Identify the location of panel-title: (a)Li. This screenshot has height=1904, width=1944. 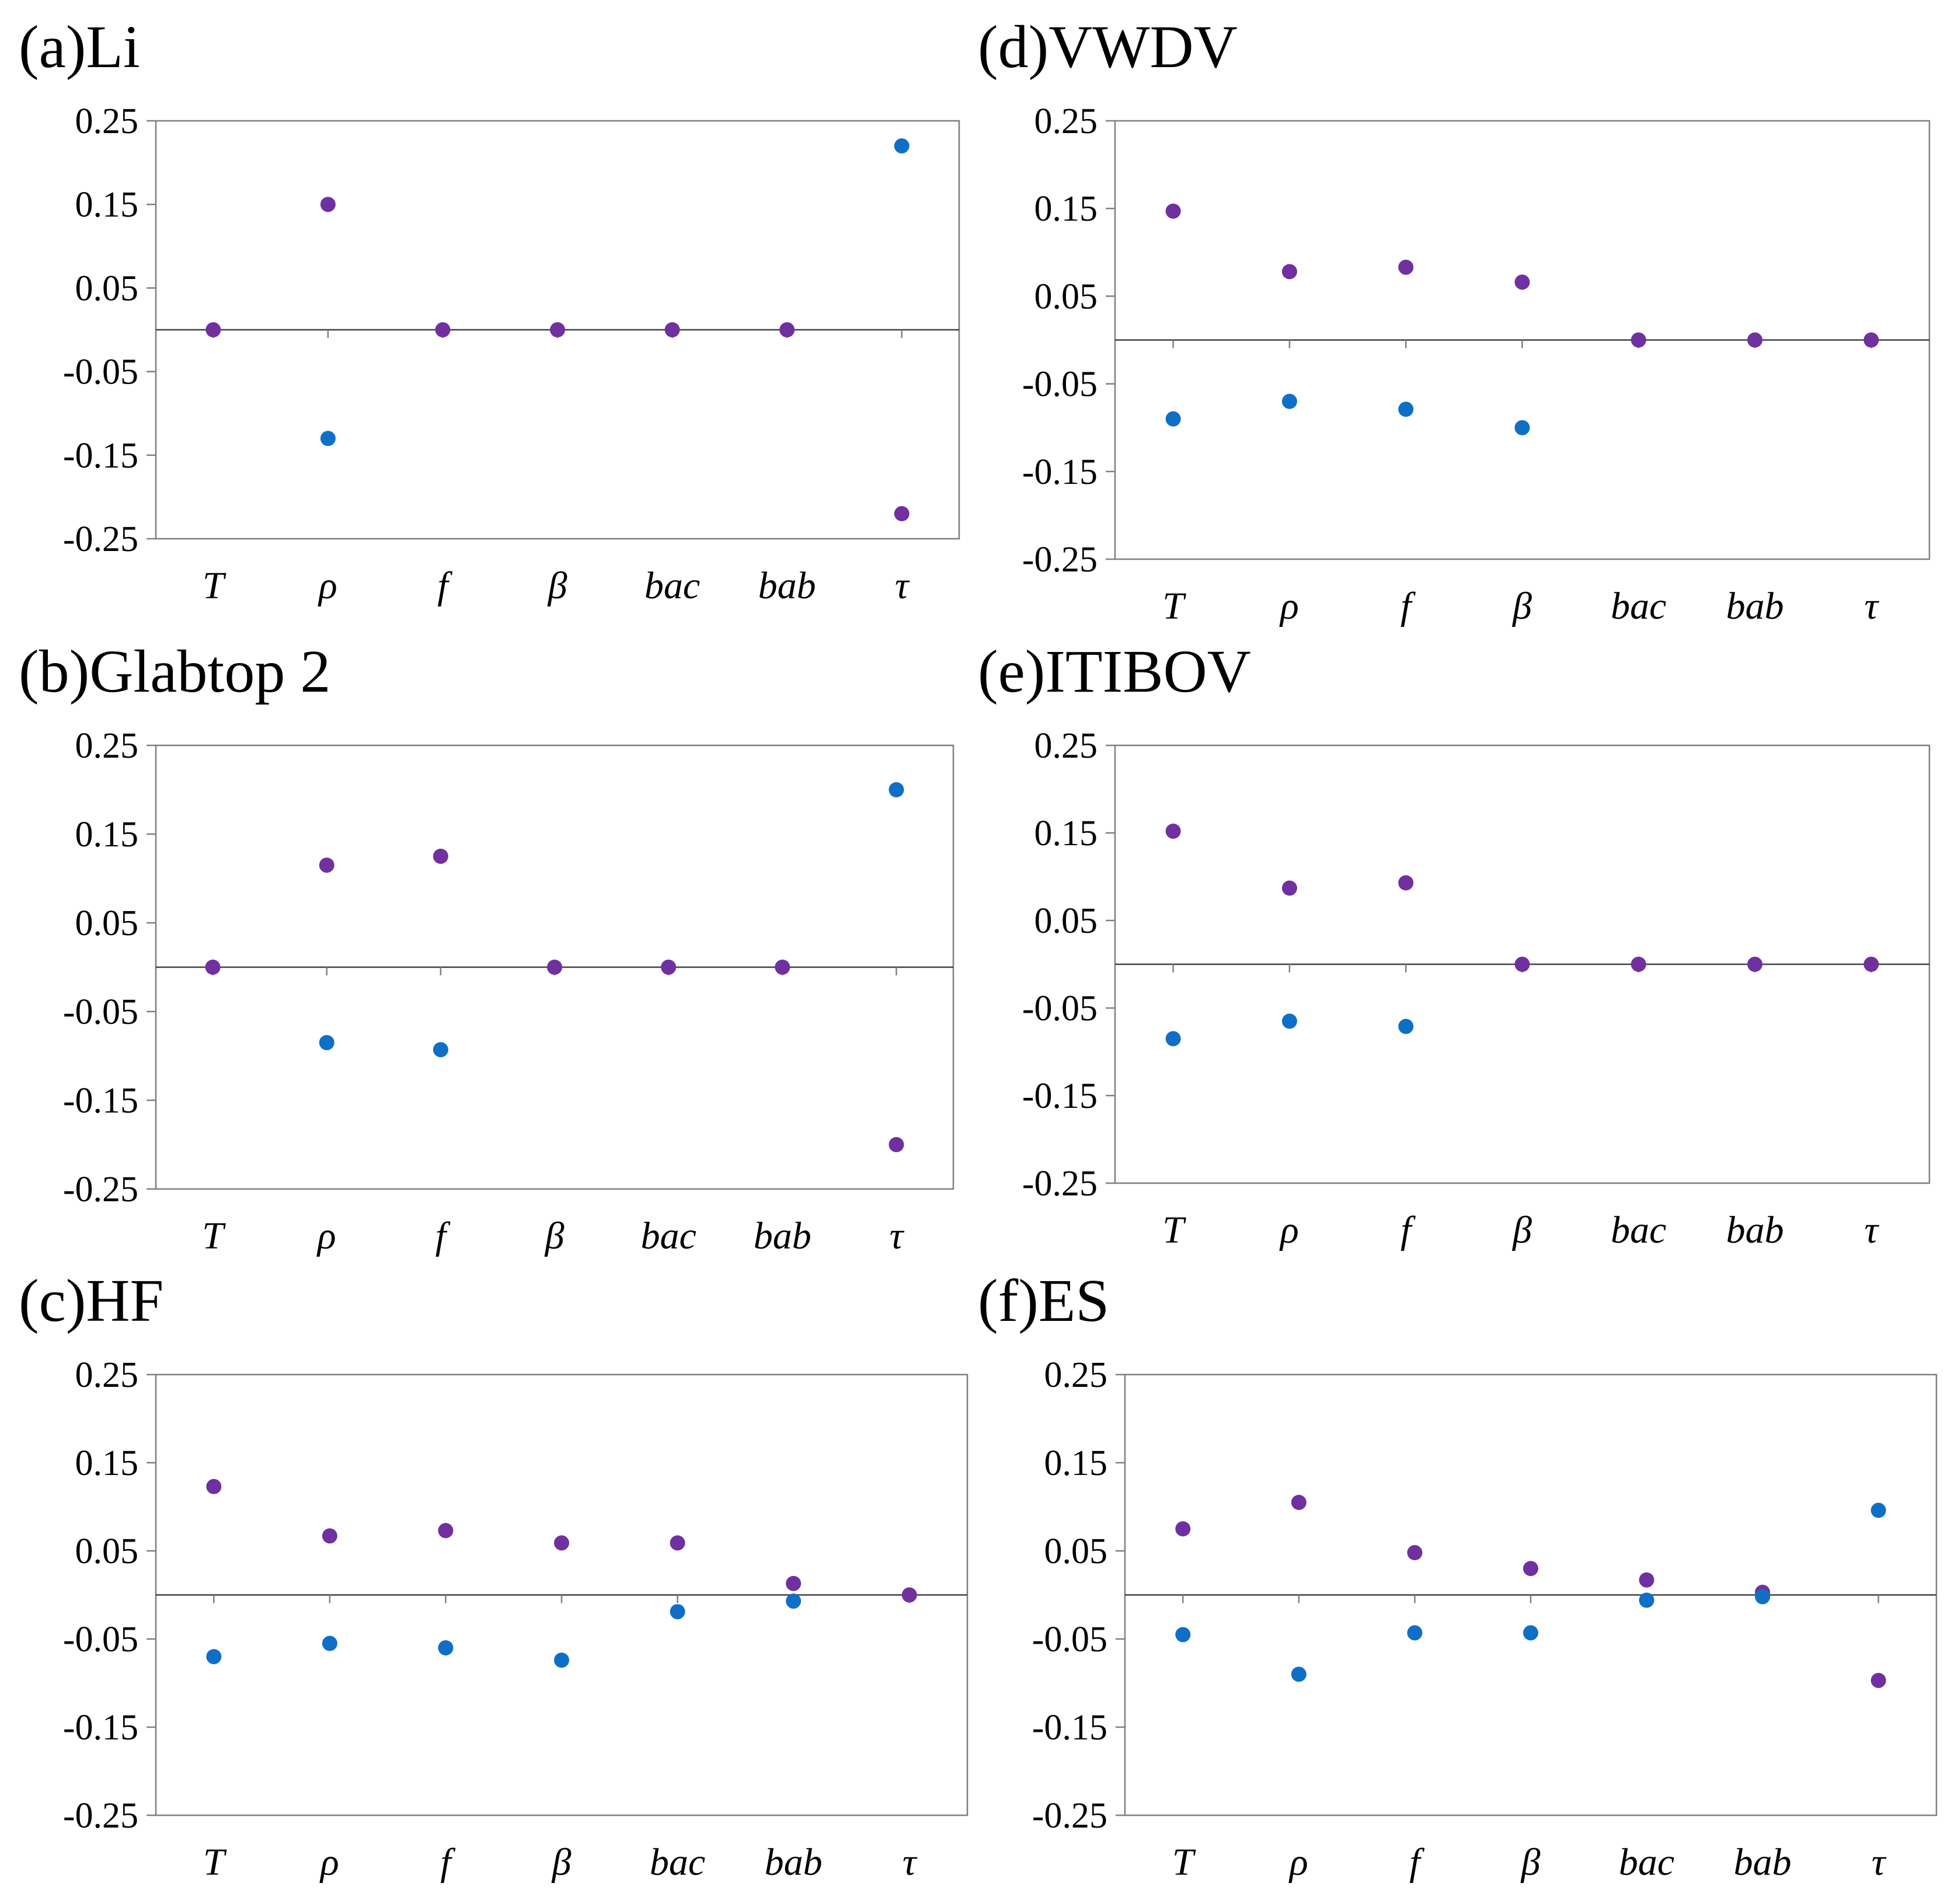
(80, 47).